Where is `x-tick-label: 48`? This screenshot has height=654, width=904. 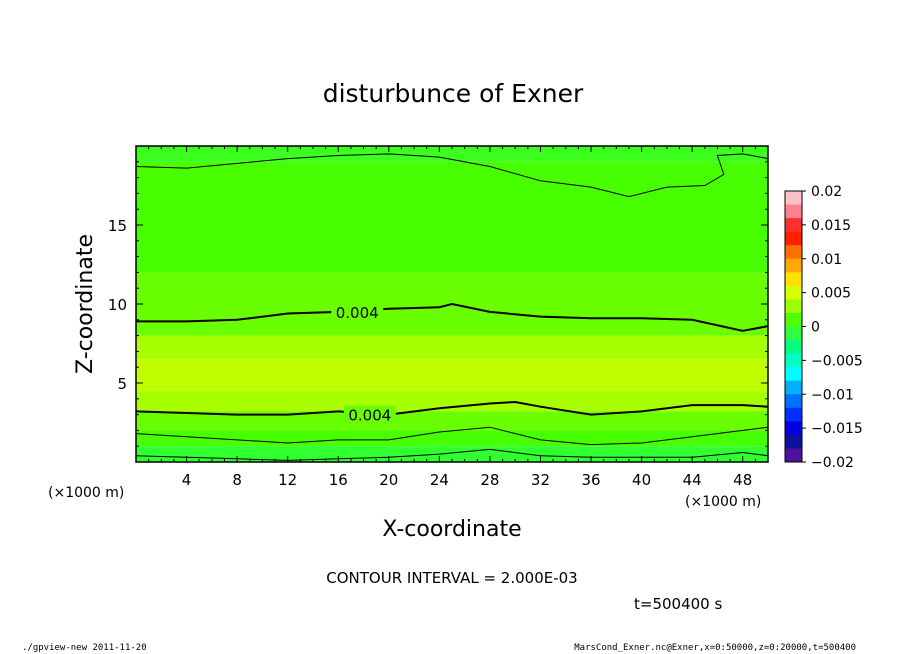
x-tick-label: 48 is located at coordinates (742, 480).